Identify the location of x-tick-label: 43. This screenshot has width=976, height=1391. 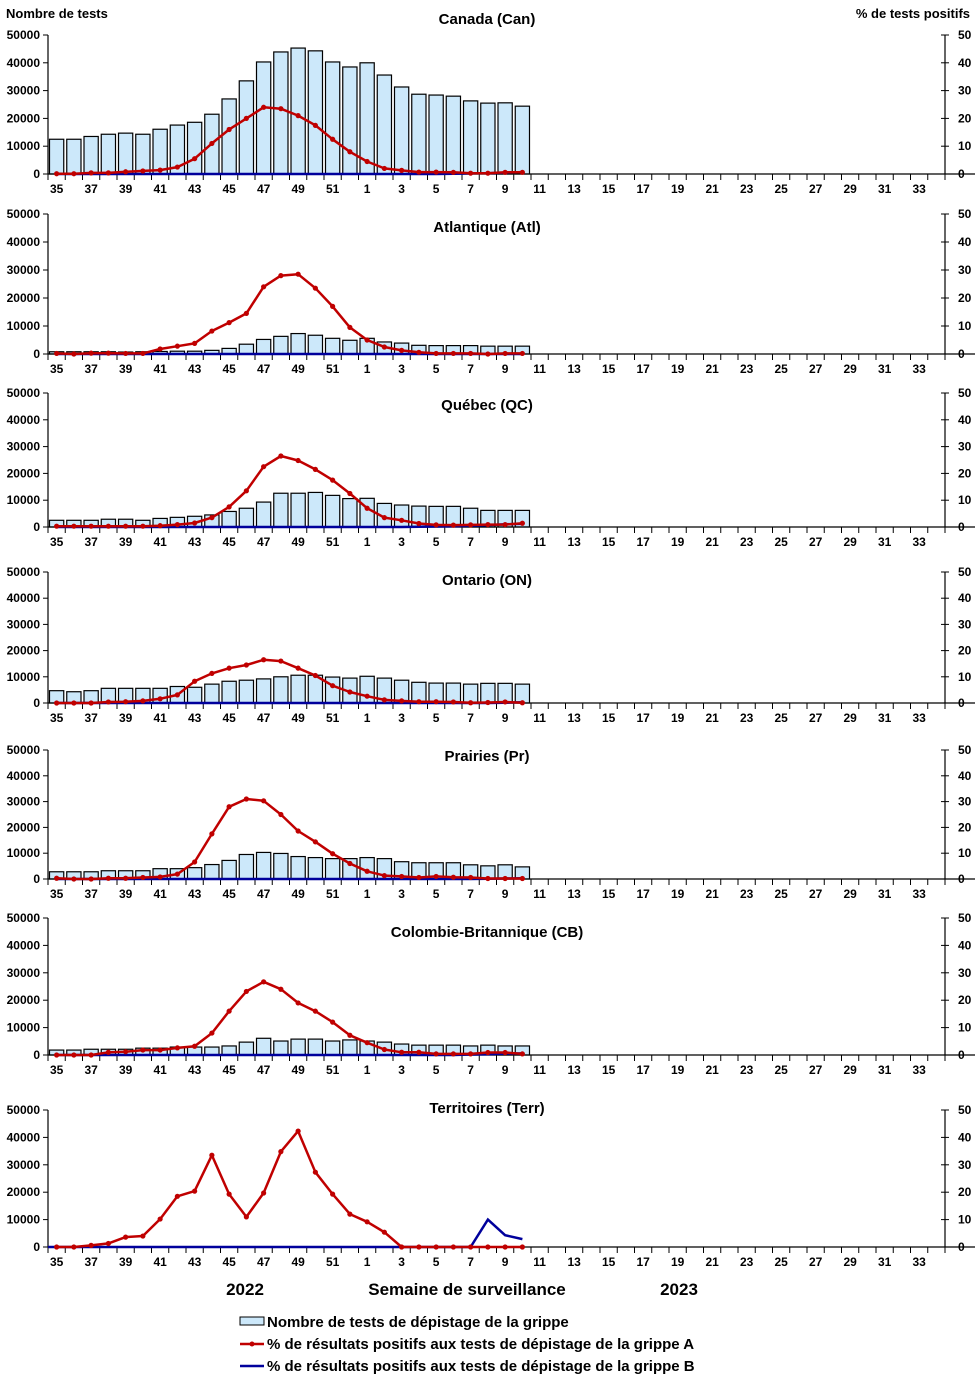
(195, 189).